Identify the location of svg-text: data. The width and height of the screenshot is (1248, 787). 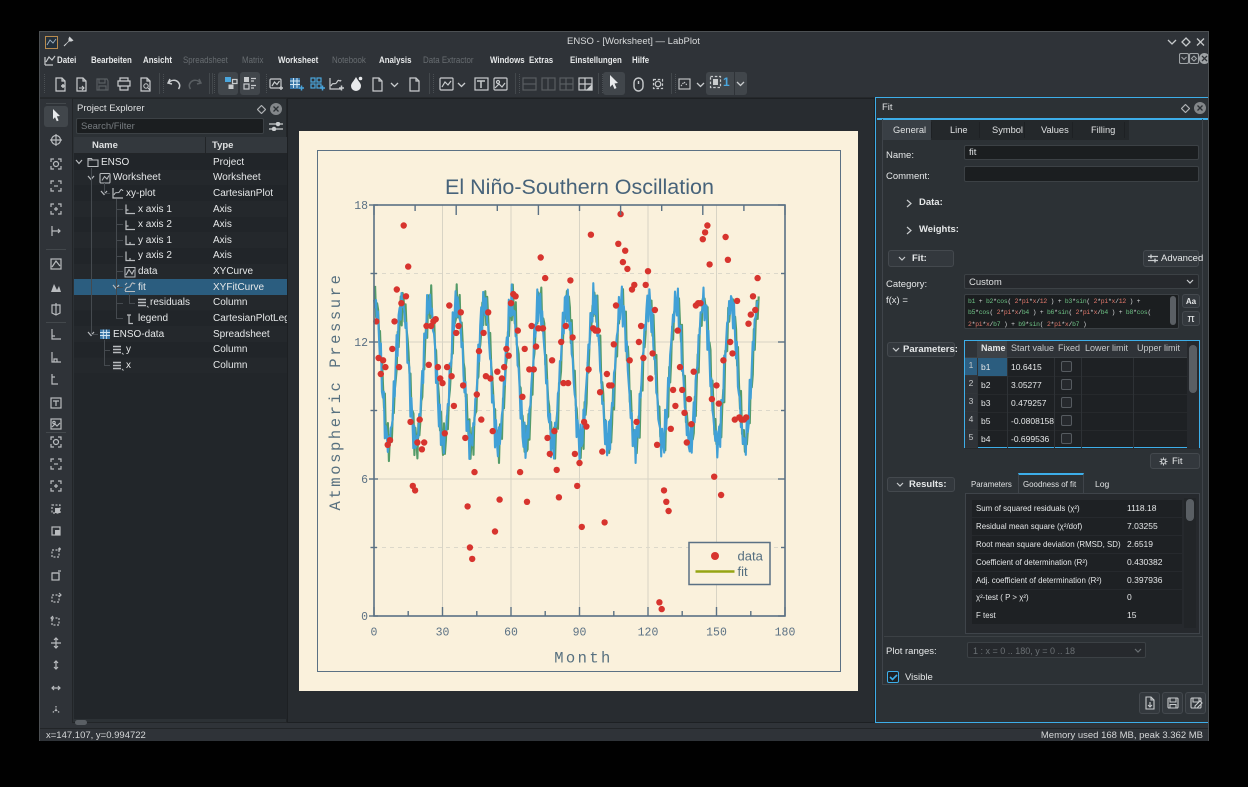
(751, 556).